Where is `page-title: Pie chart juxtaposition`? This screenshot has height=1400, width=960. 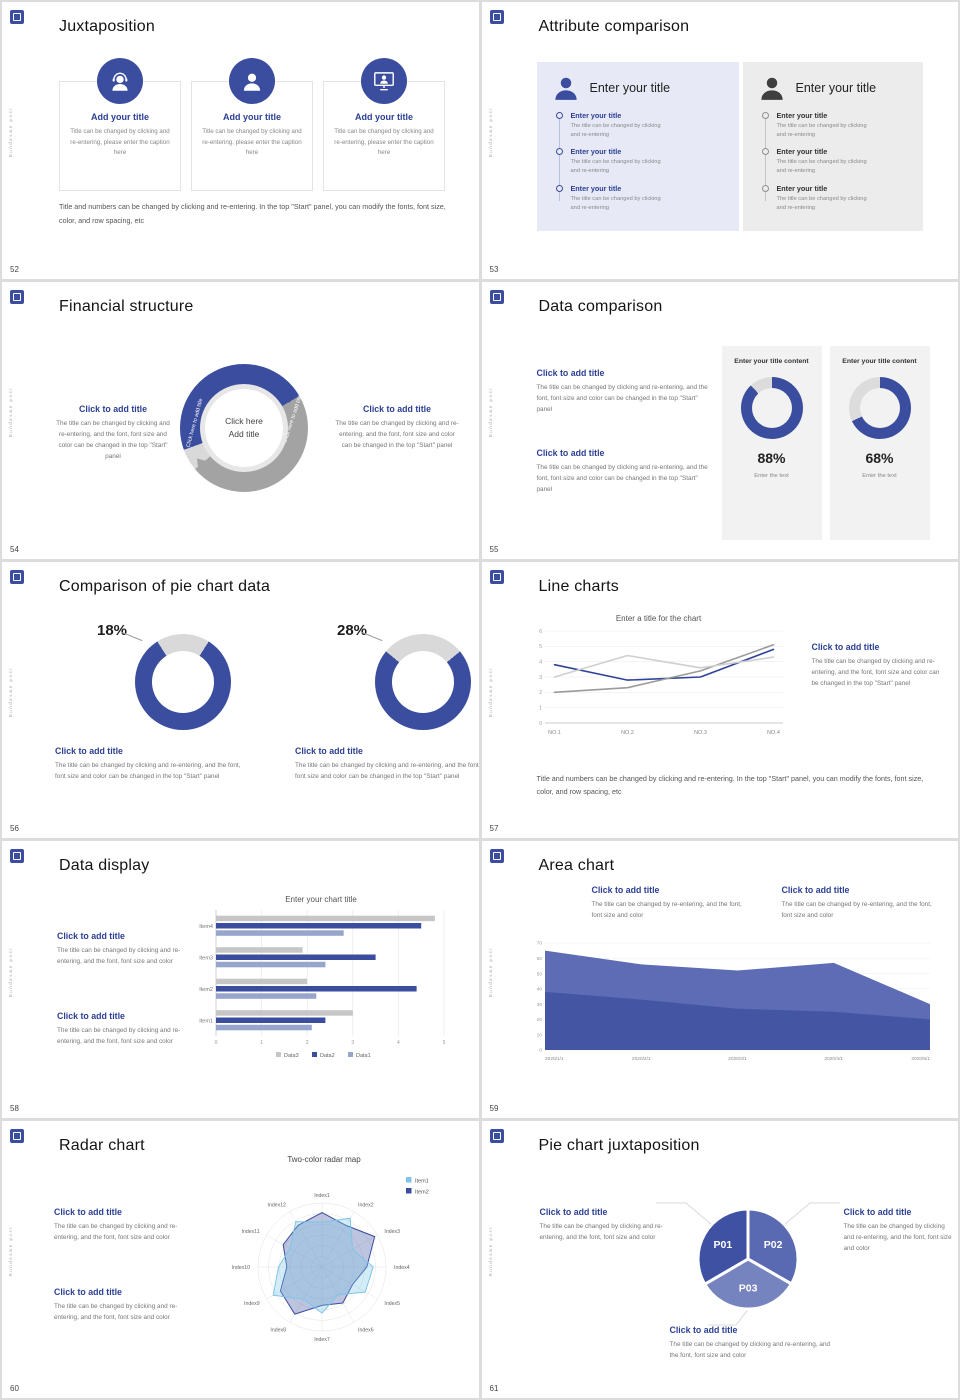 page-title: Pie chart juxtaposition is located at coordinates (619, 1146).